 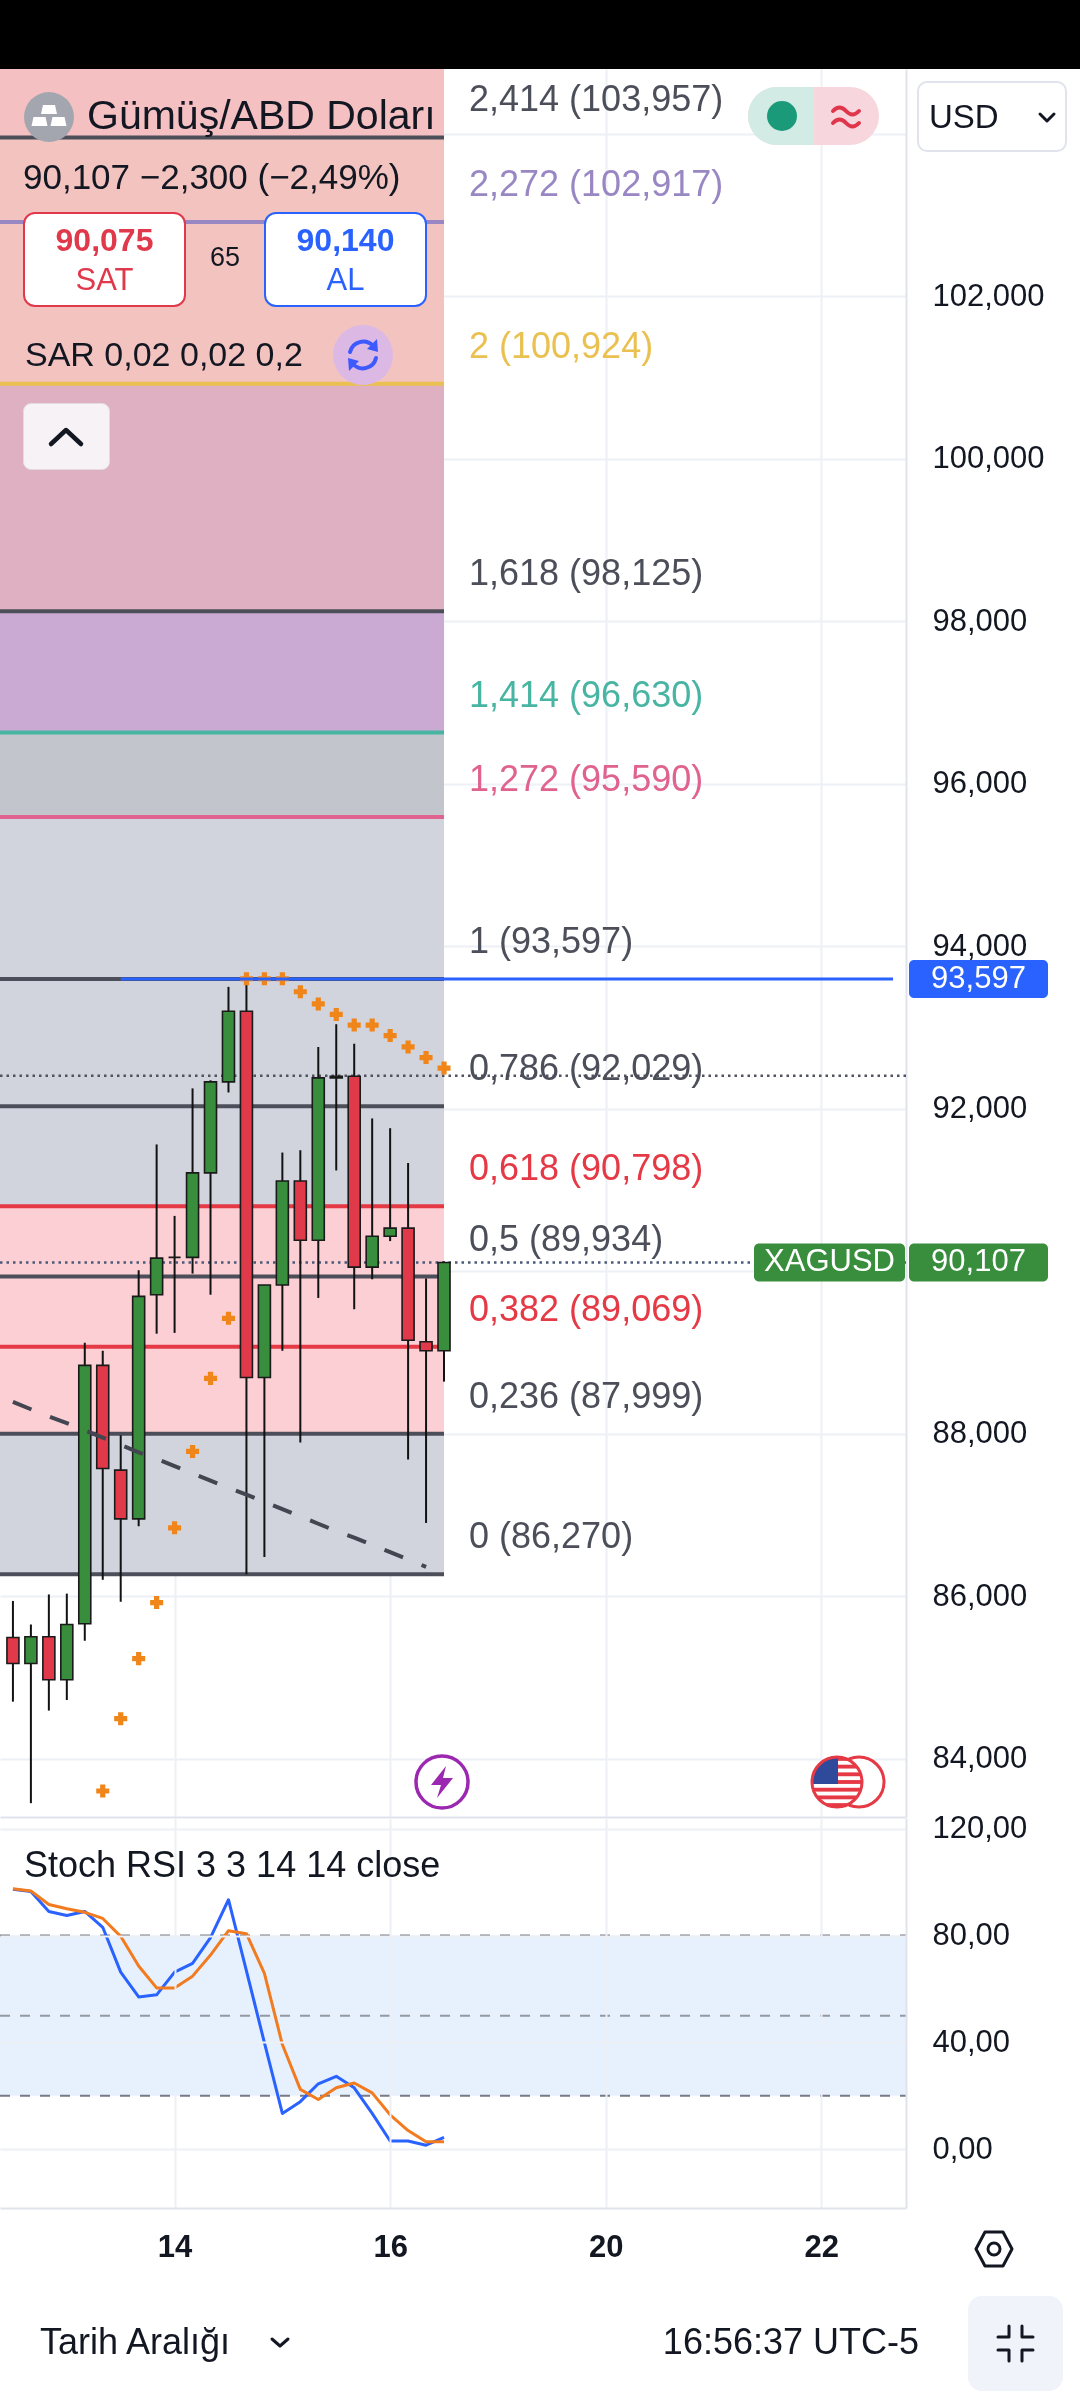 I want to click on sell-button: 90,075 SAT, so click(x=104, y=259).